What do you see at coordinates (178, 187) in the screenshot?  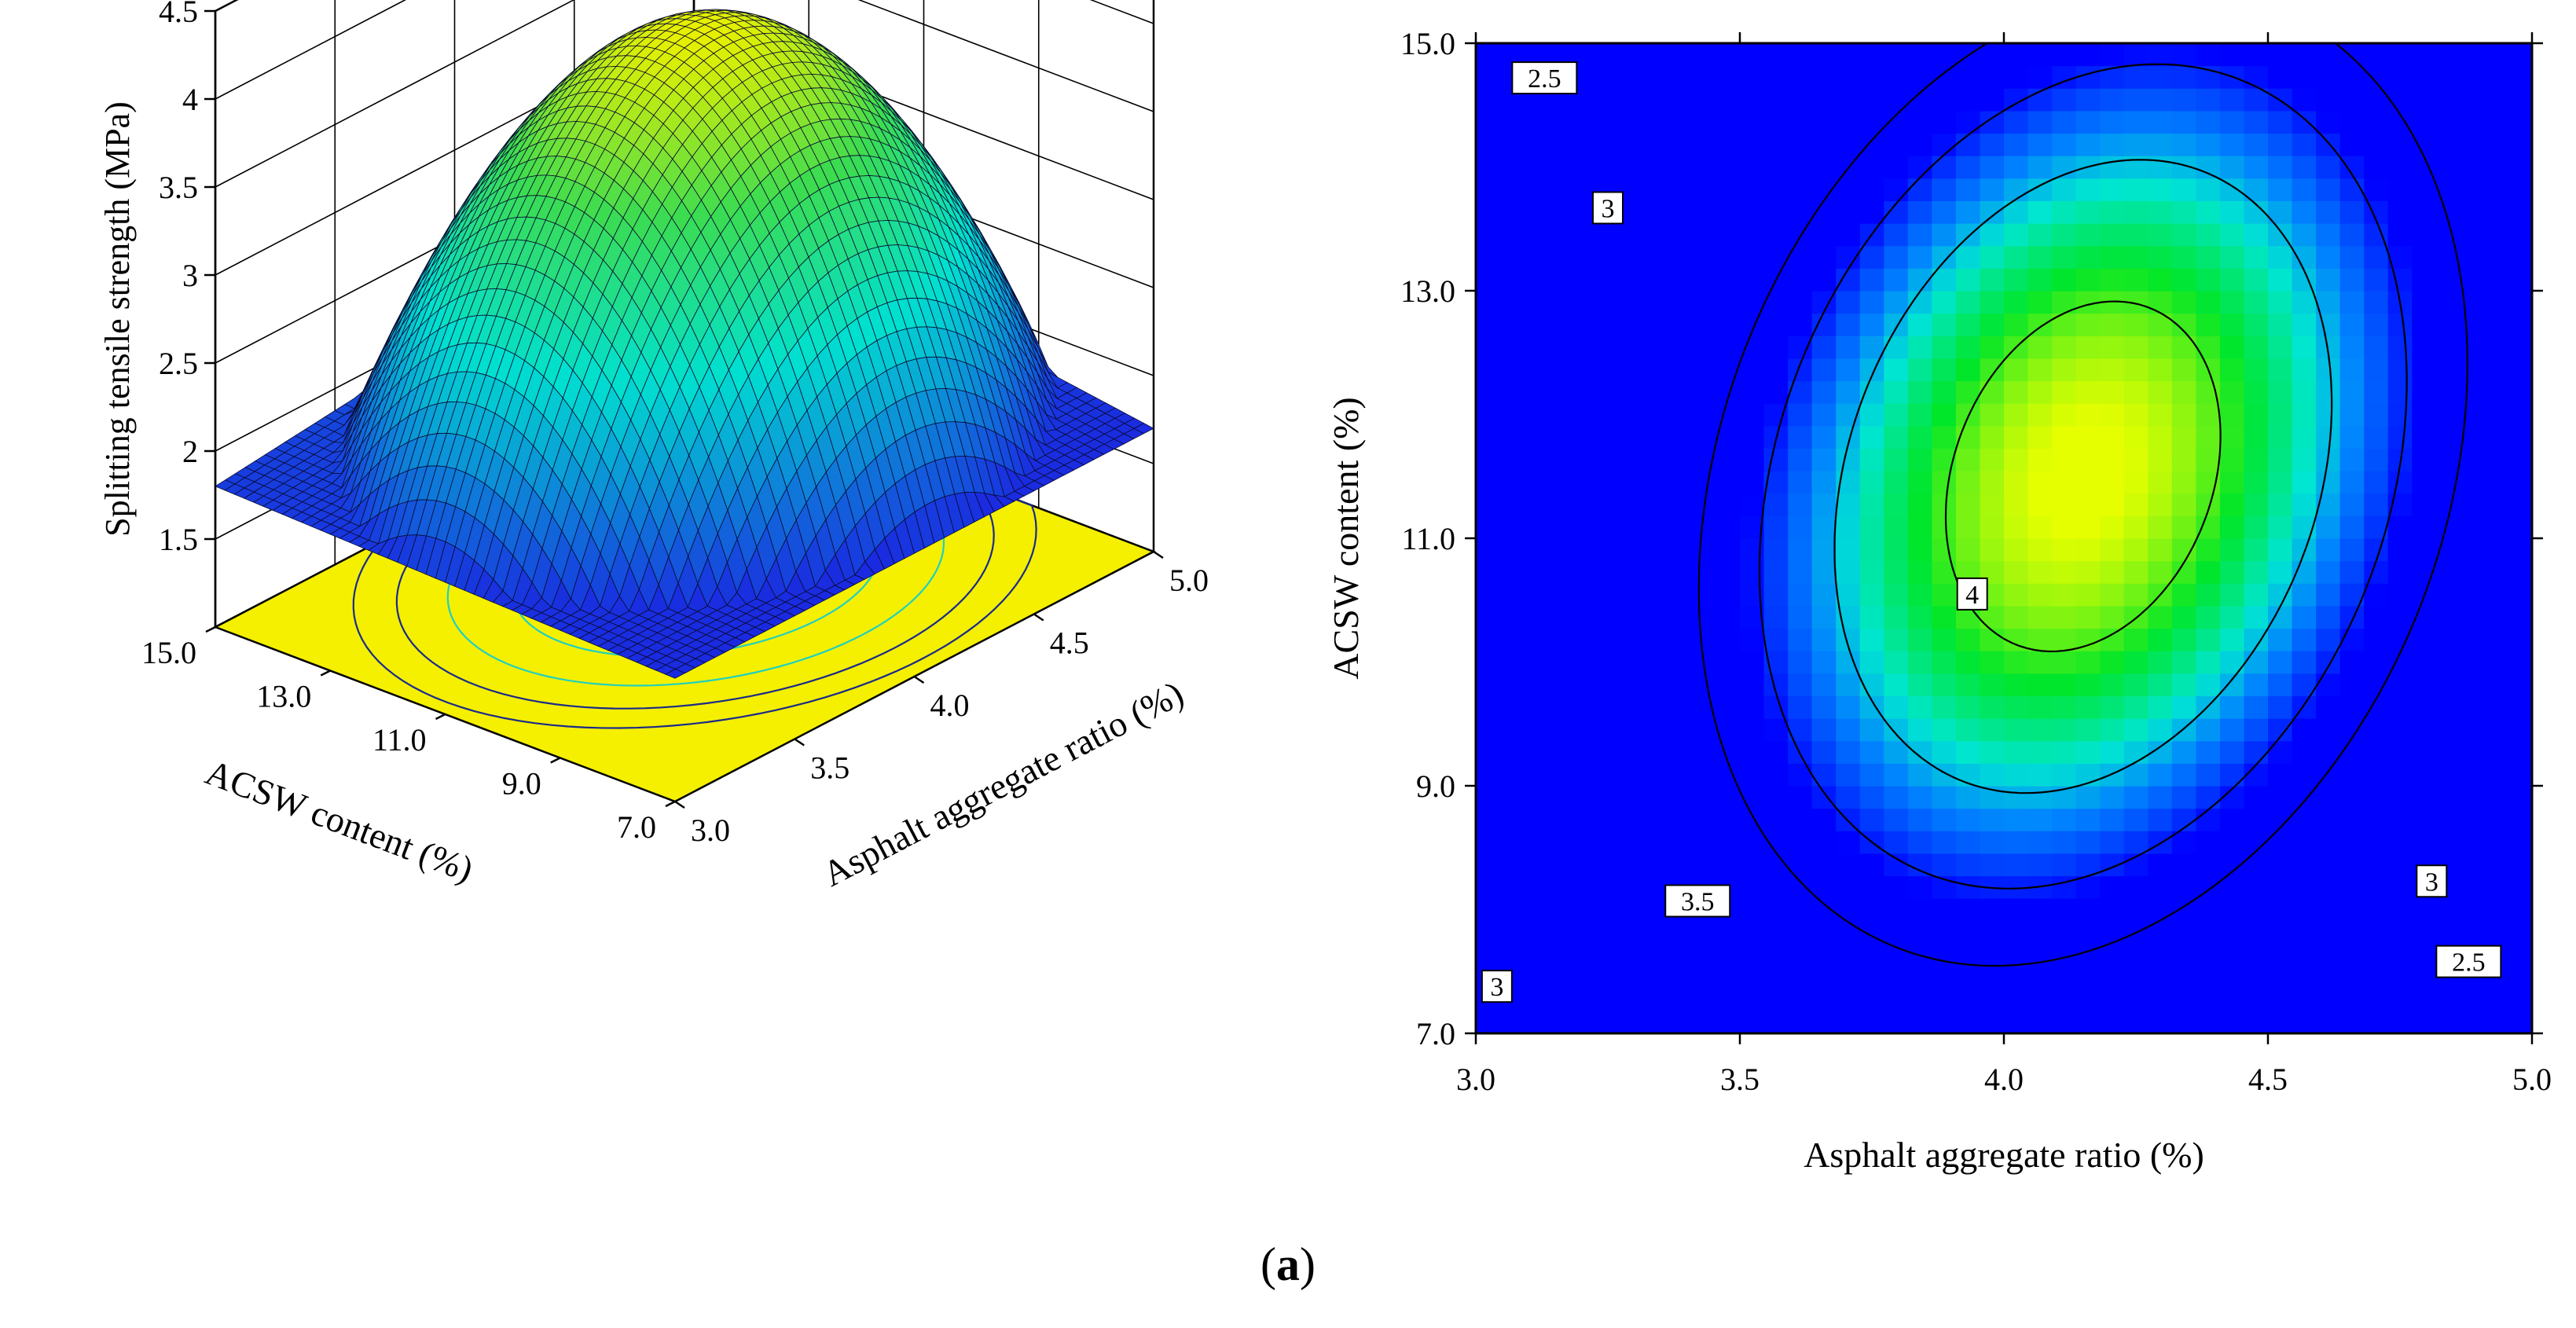 I see `z-tick-label: 3.5` at bounding box center [178, 187].